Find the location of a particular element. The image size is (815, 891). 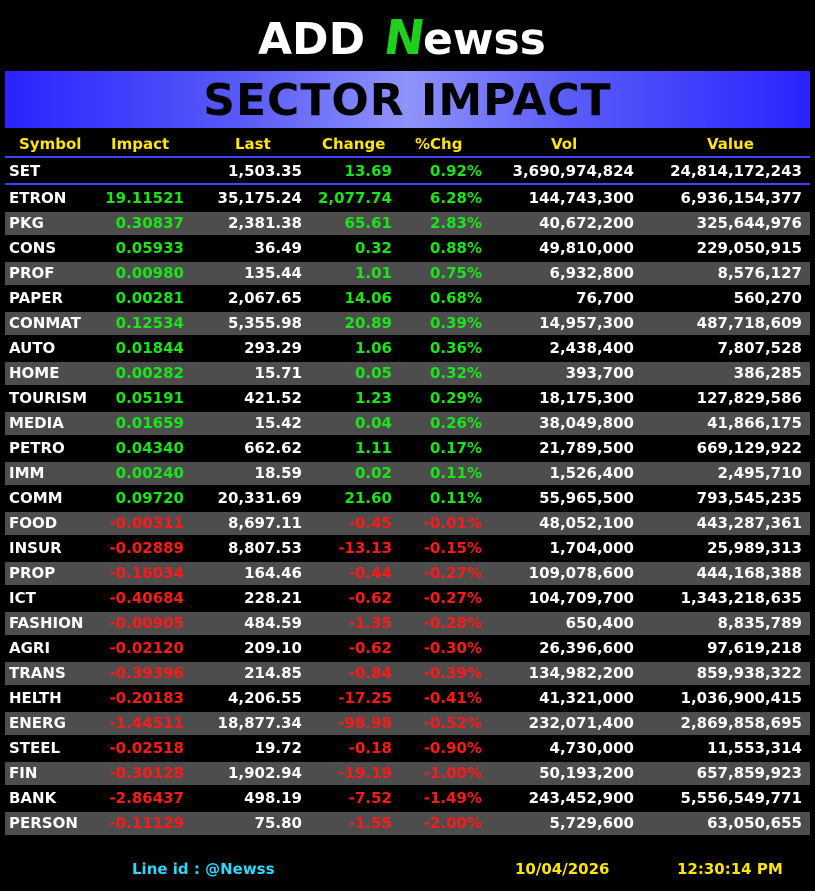

brand-logo: ADD N ewss is located at coordinates (407, 38).